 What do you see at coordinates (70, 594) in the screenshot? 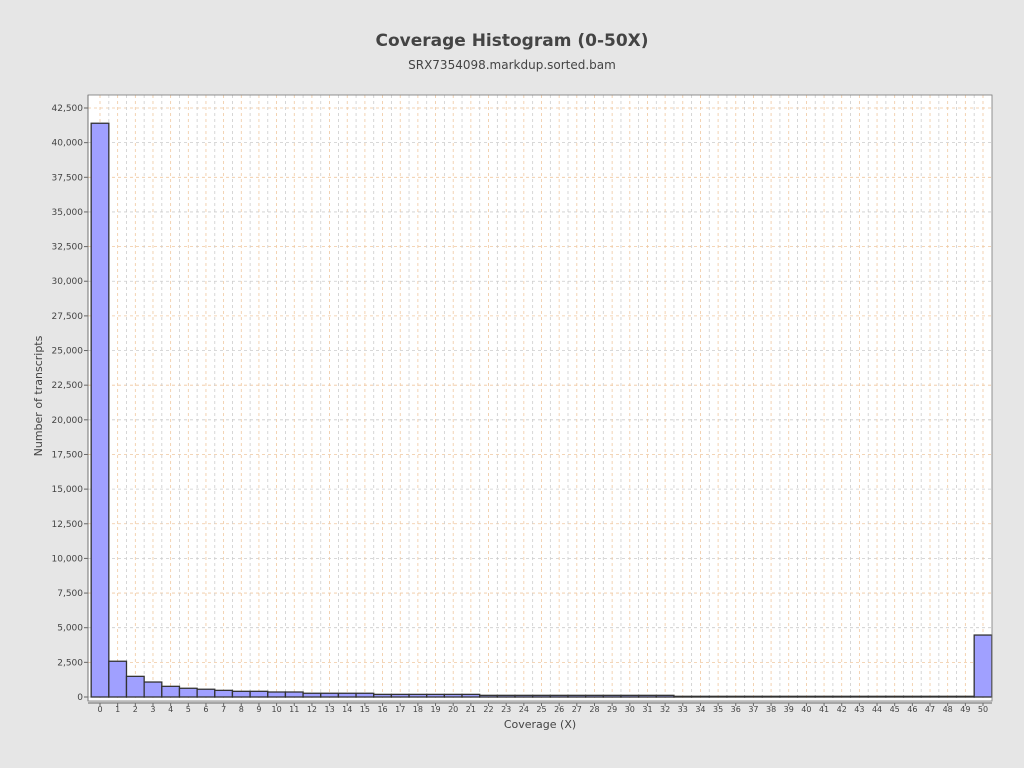
I see `y-tick-label: 7,500` at bounding box center [70, 594].